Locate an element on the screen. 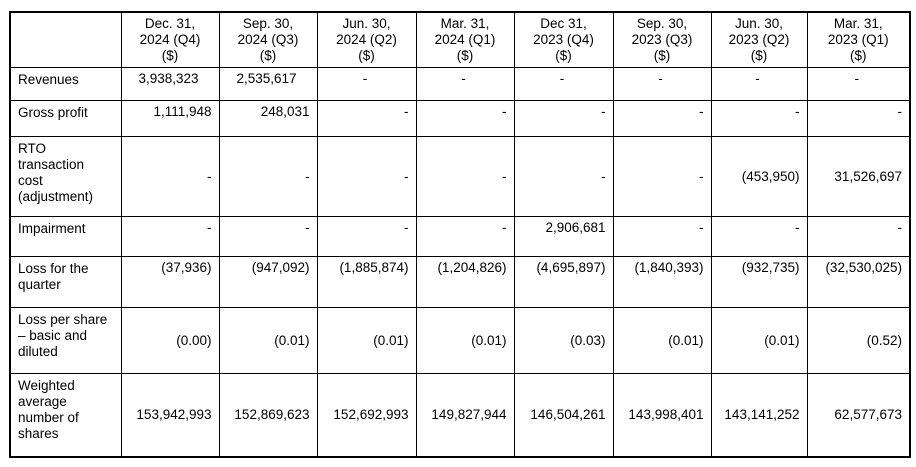  column-header-3: Mar. 31, 2024 (Q1) ($) is located at coordinates (465, 39).